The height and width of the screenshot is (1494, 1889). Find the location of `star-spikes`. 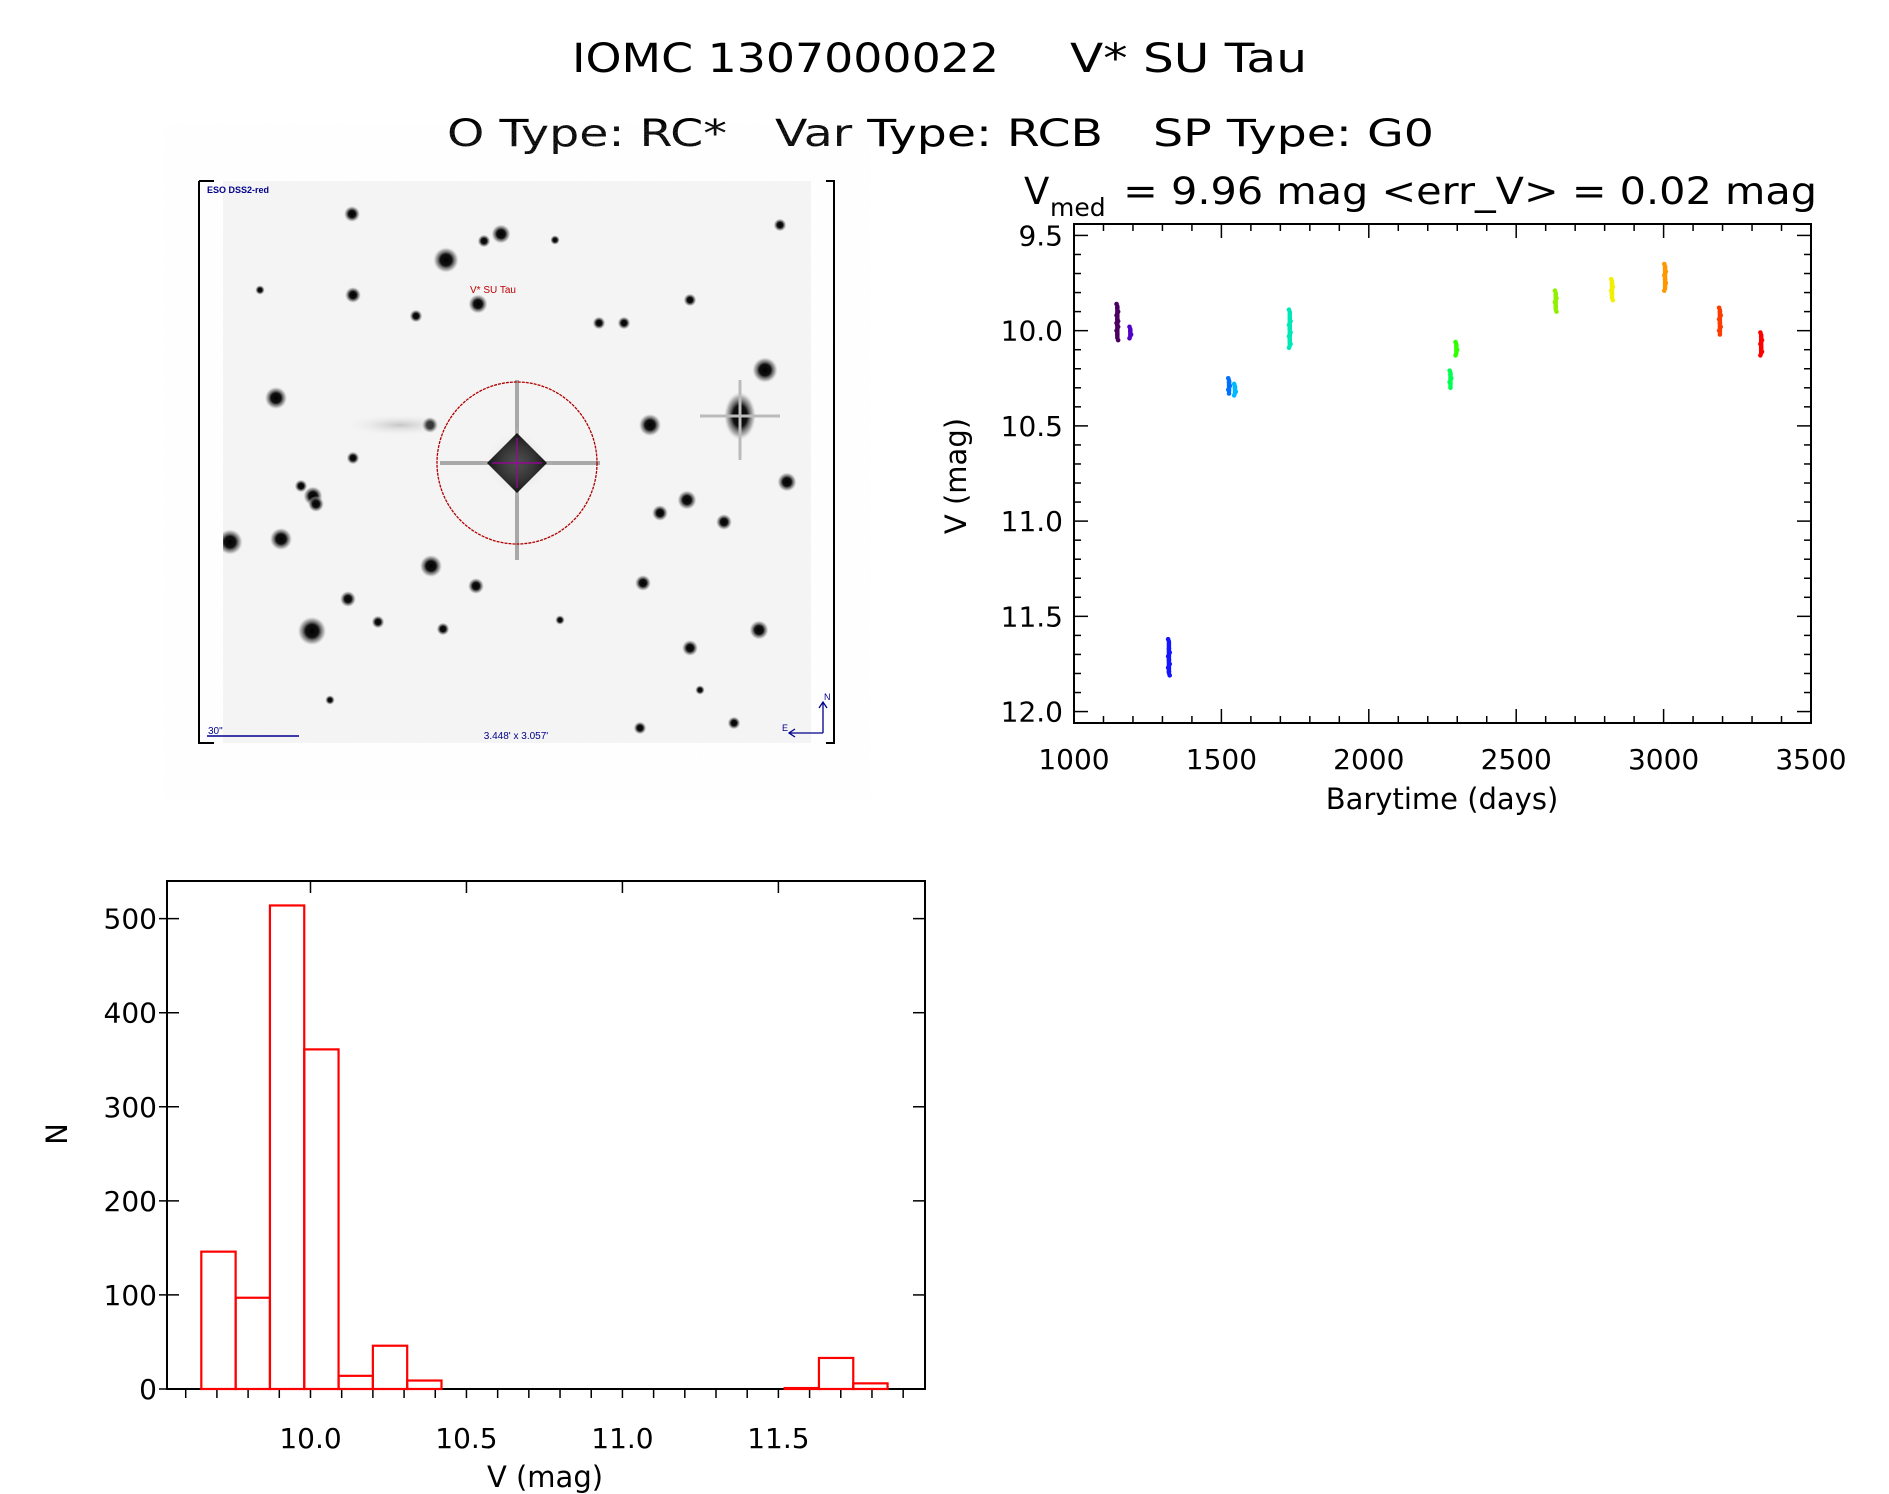

star-spikes is located at coordinates (740, 420).